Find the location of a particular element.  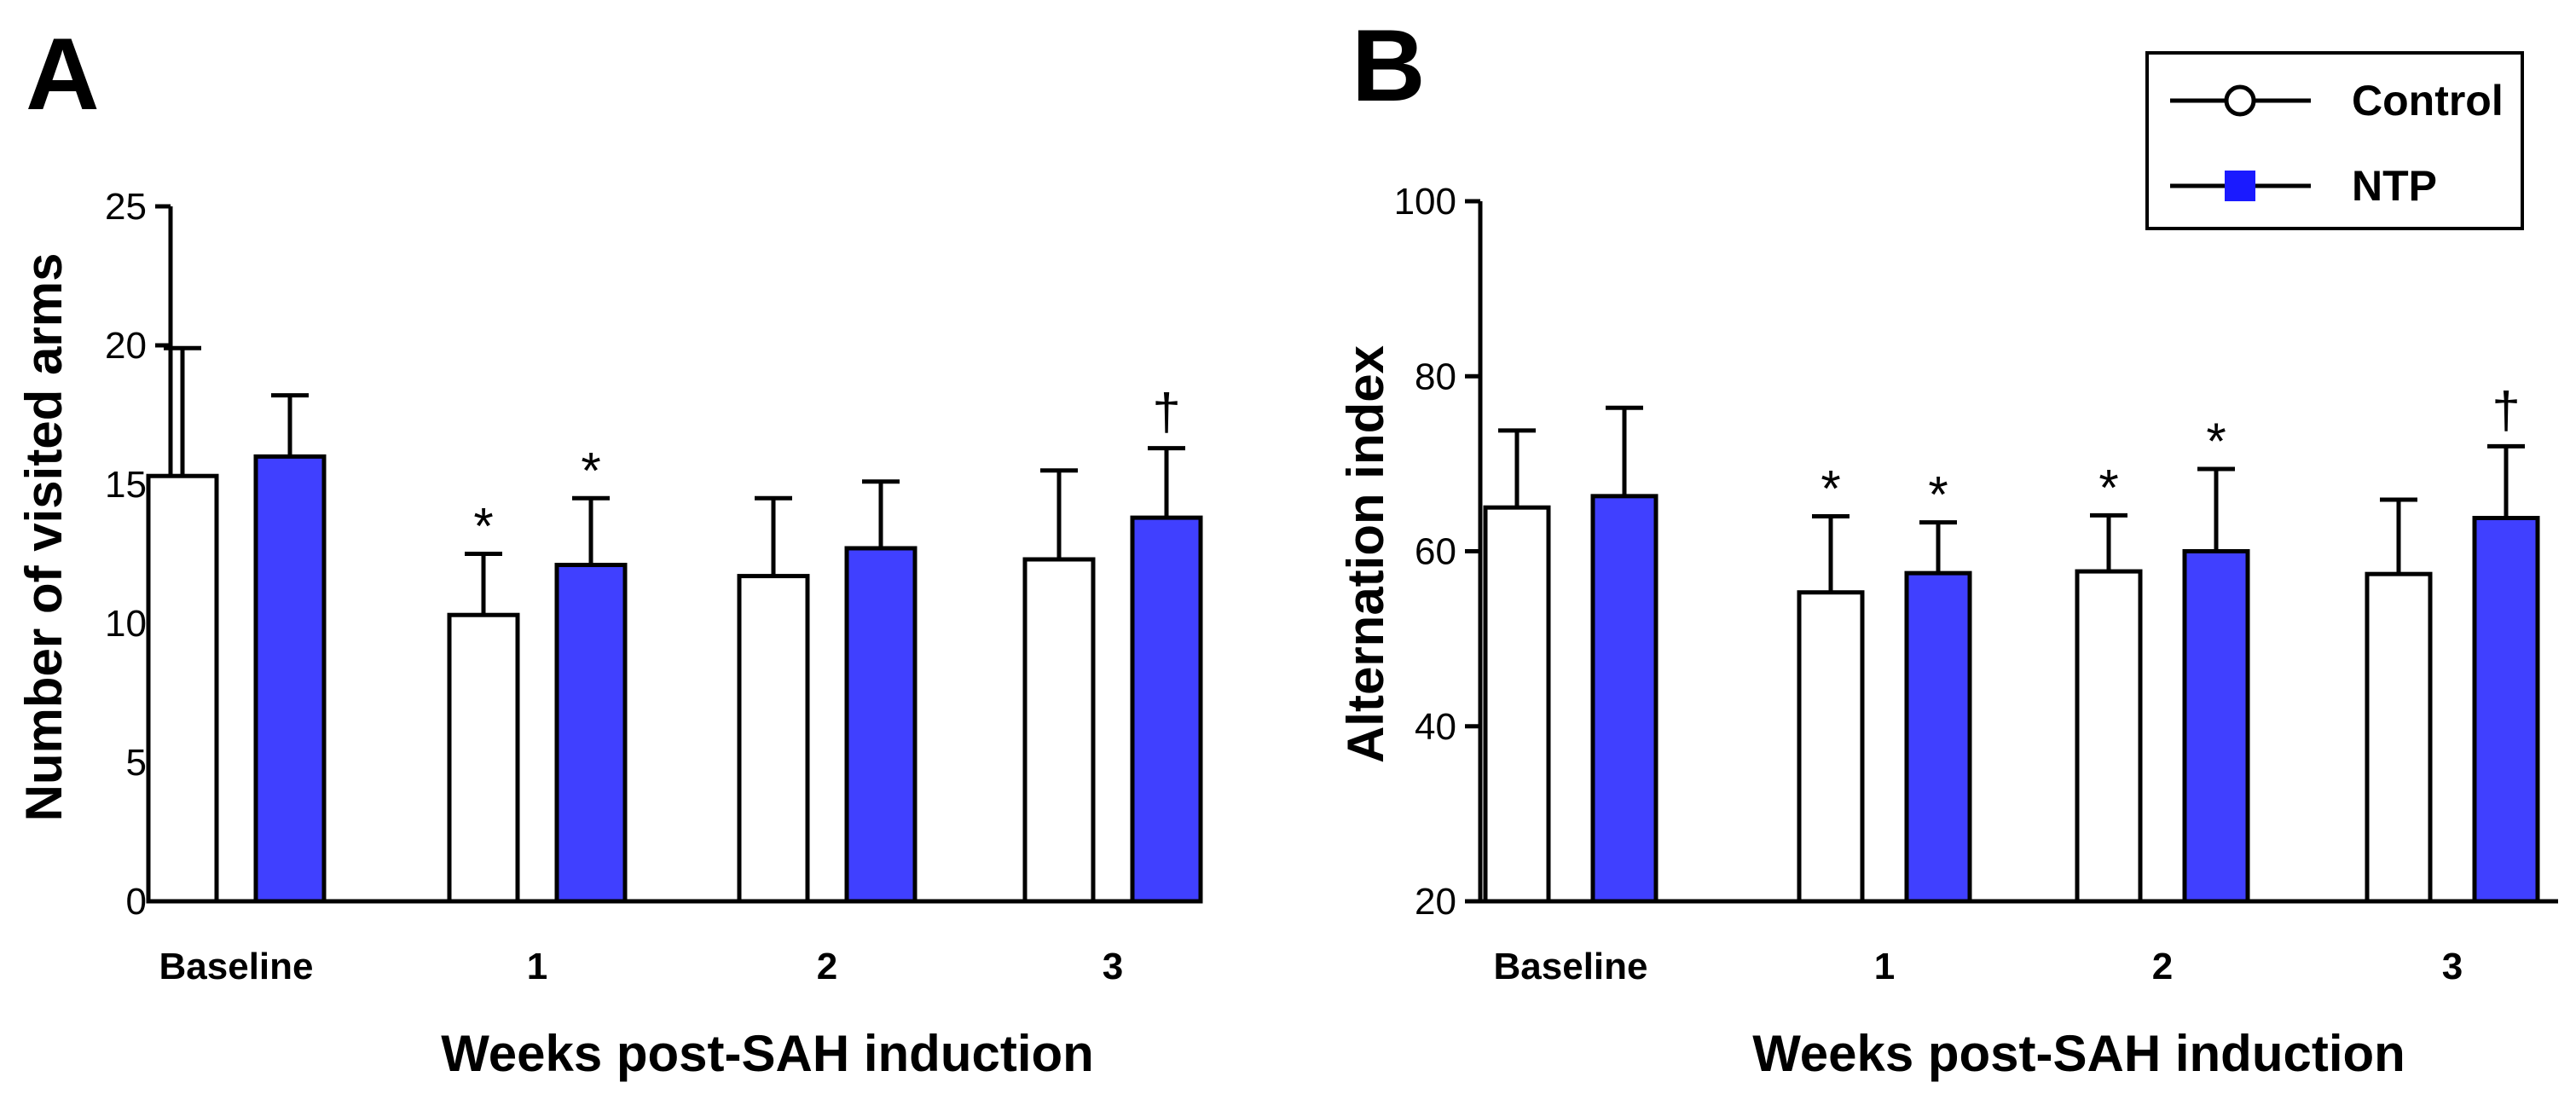

panel-b-x-axis-title: Weeks post-SAH induction is located at coordinates (2078, 1053).